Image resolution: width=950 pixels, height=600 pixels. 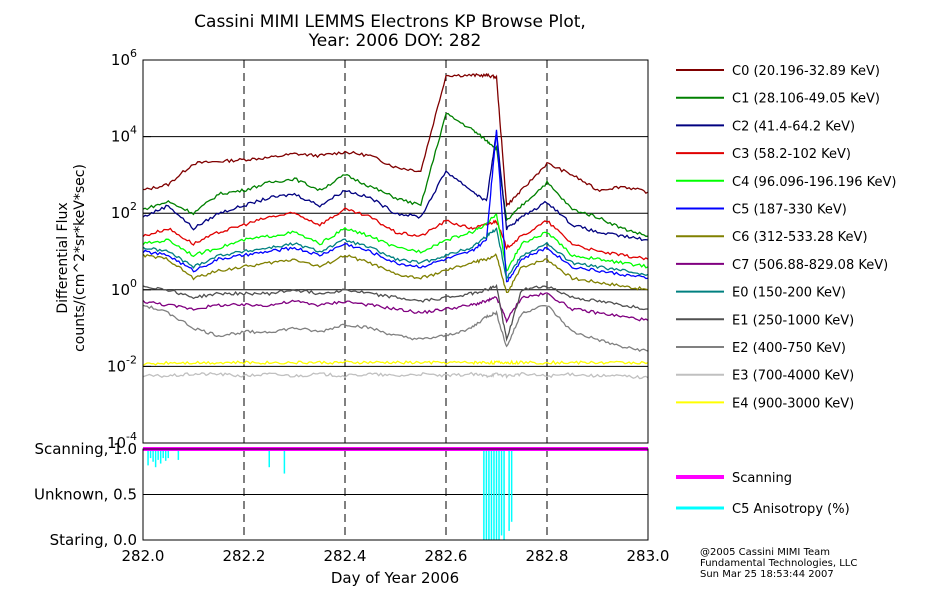 I want to click on legend-label: Scanning, so click(x=762, y=478).